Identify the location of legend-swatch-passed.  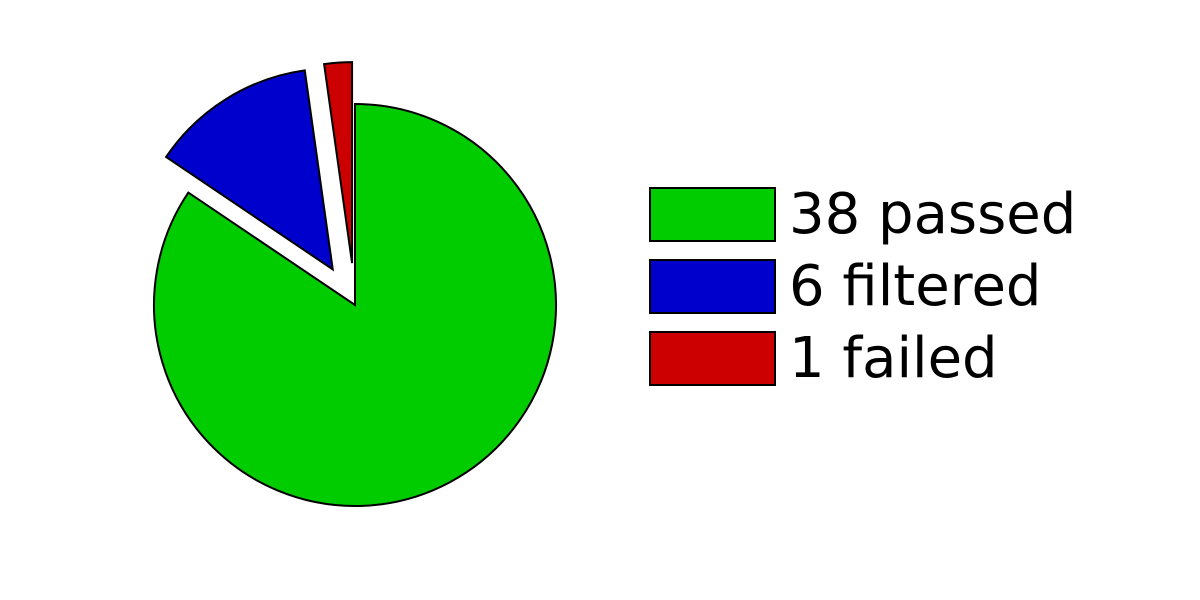
(712, 214).